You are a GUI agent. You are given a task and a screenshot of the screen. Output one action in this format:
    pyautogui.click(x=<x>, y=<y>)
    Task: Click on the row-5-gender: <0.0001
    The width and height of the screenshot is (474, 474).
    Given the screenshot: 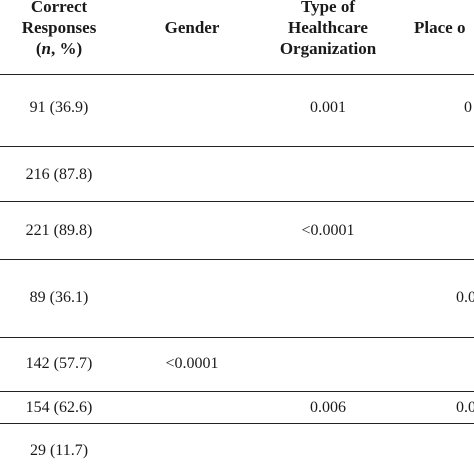 What is the action you would take?
    pyautogui.click(x=192, y=363)
    